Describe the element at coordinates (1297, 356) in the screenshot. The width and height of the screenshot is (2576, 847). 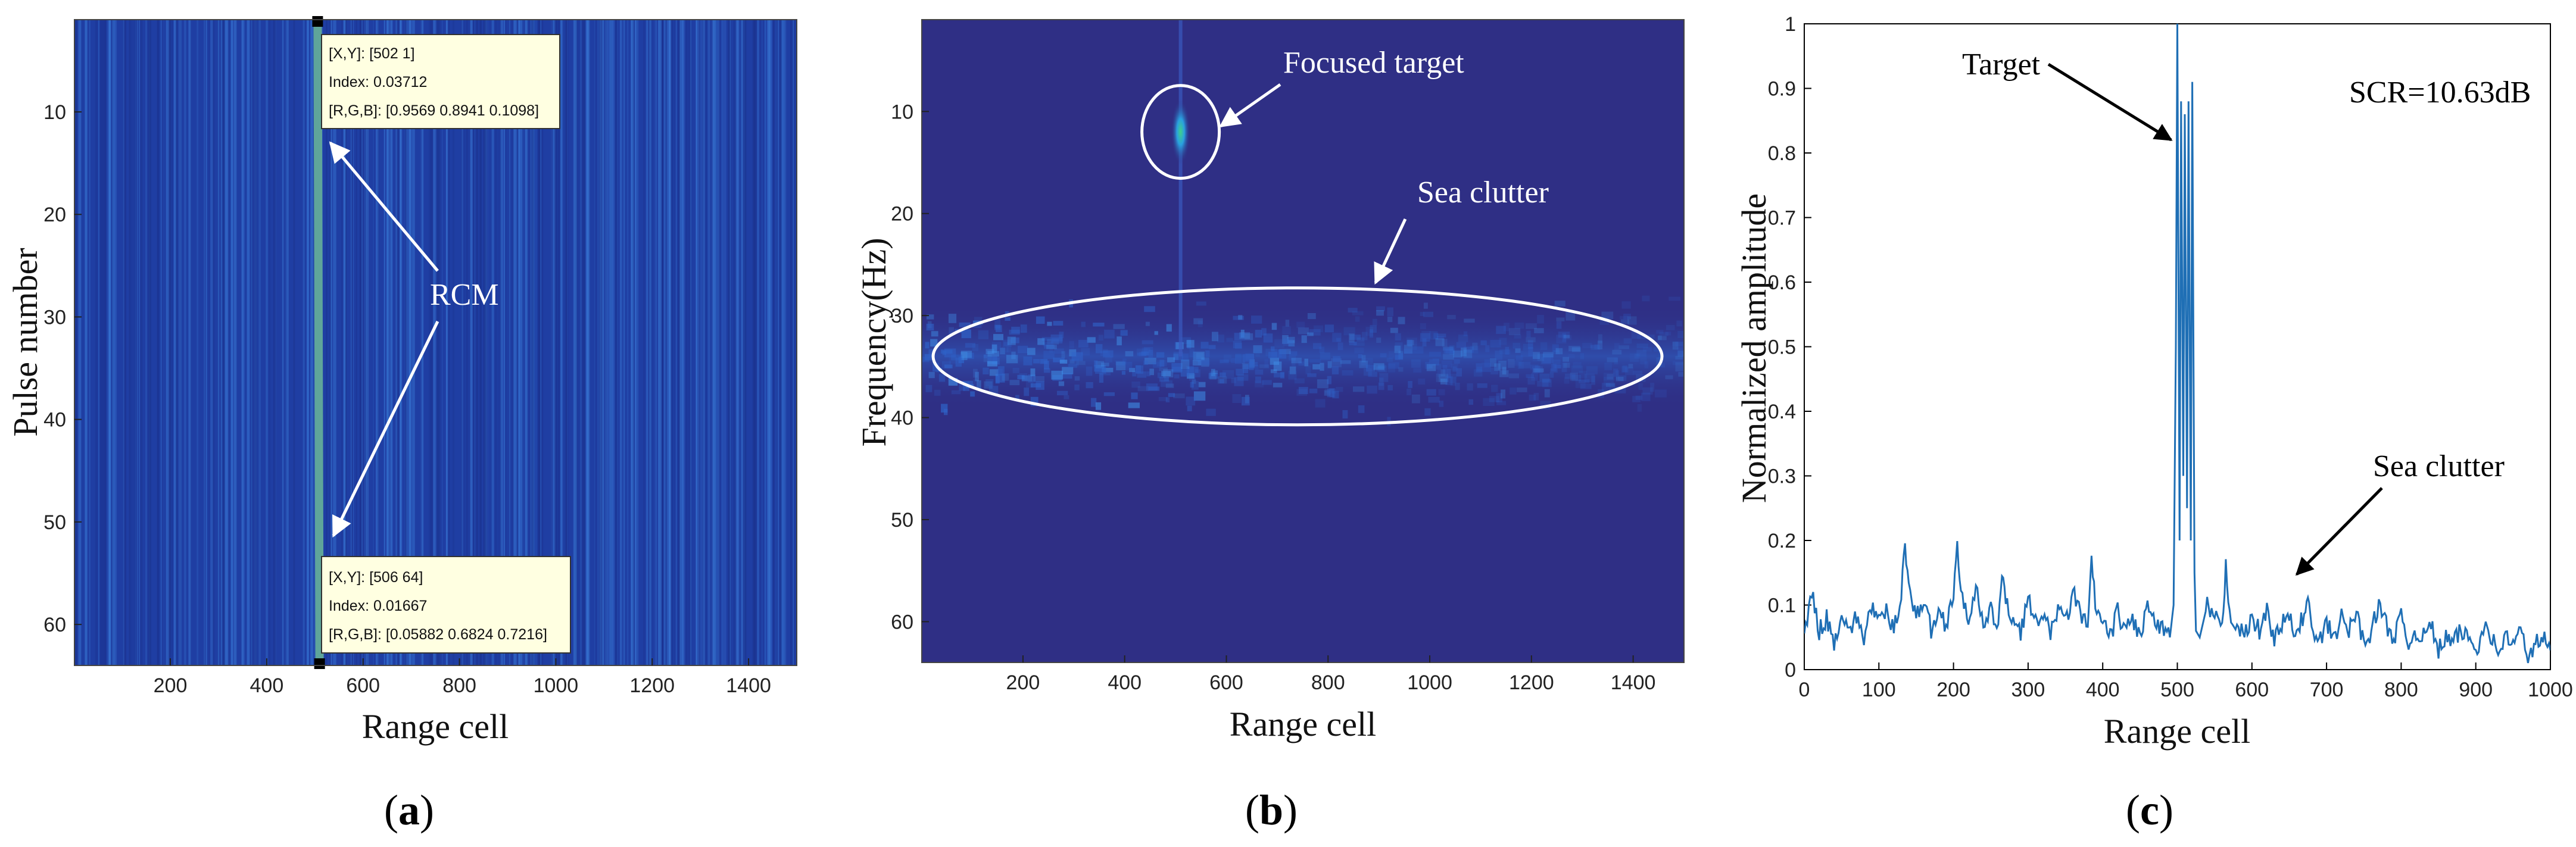
I see `panel-b-clutter-ellipse` at that location.